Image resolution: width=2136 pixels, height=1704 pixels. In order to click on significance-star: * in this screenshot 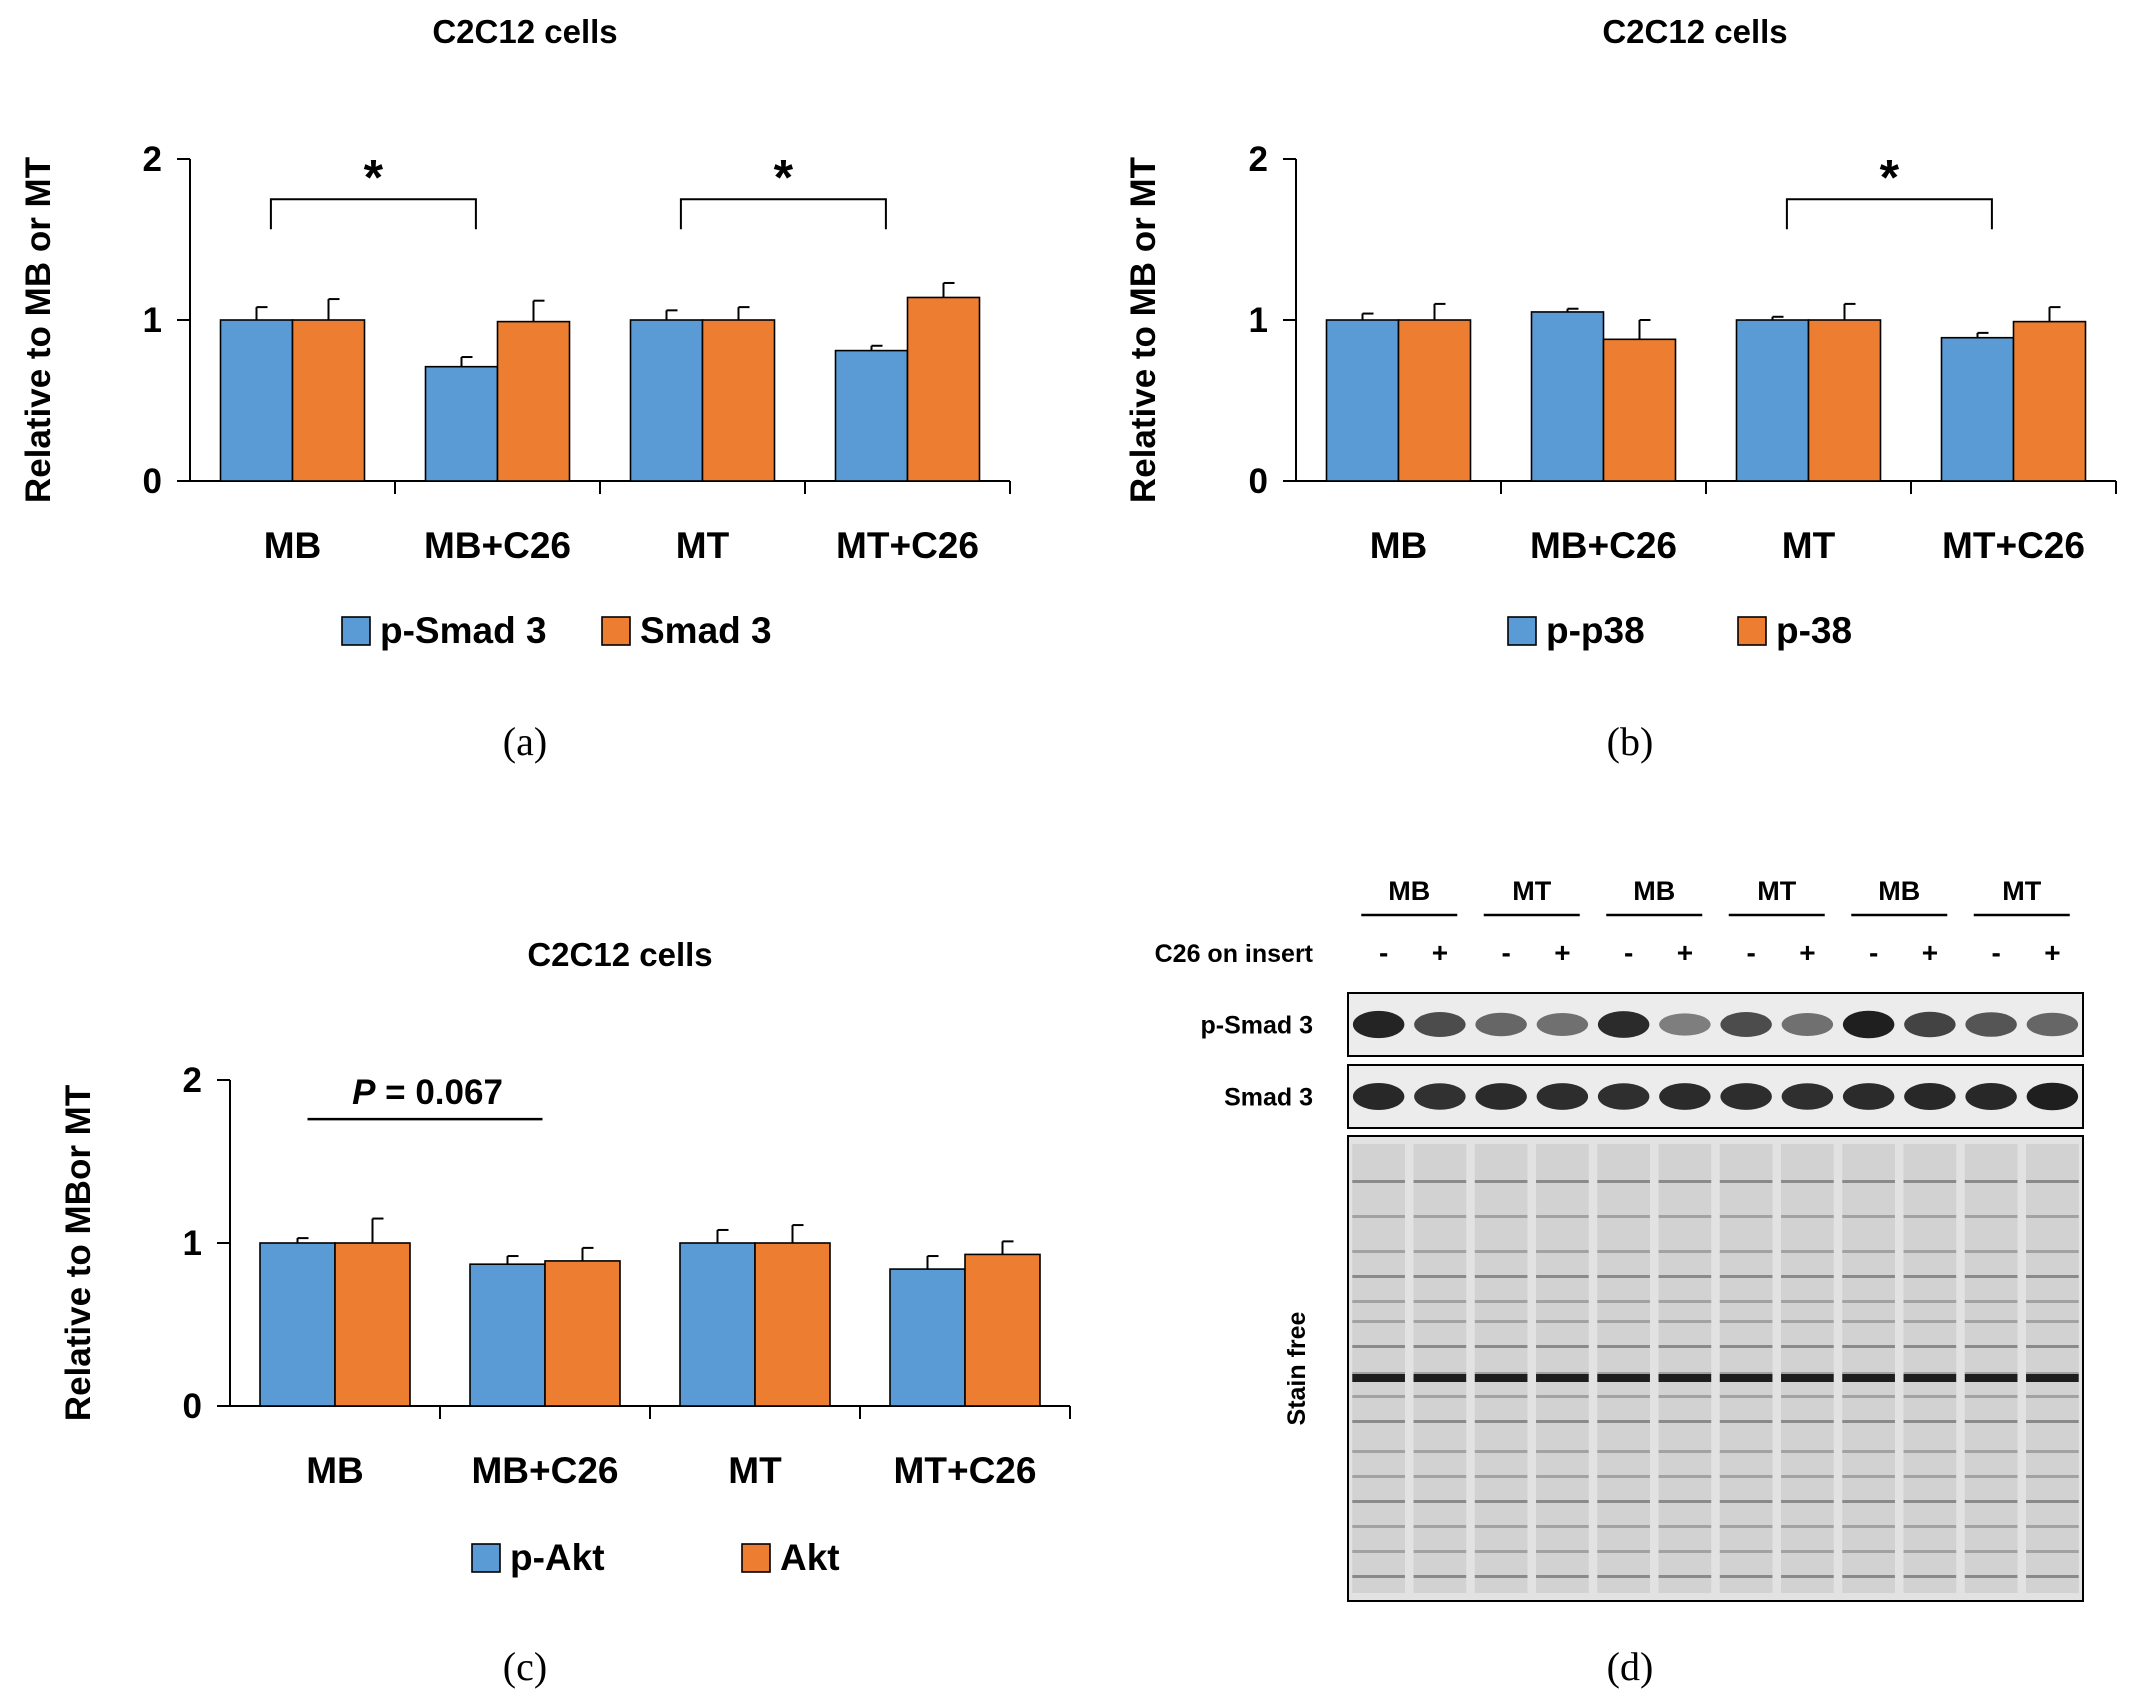, I will do `click(1890, 177)`.